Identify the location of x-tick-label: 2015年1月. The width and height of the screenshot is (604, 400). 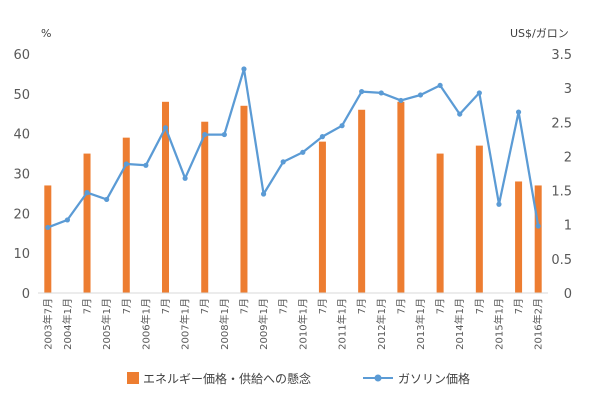
(498, 324).